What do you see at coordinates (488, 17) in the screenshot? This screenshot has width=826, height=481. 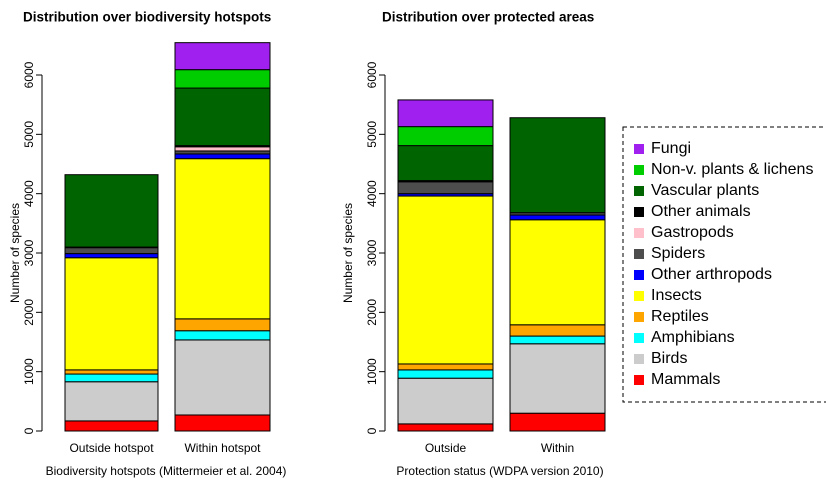 I see `chart-title: Distribution over protected areas` at bounding box center [488, 17].